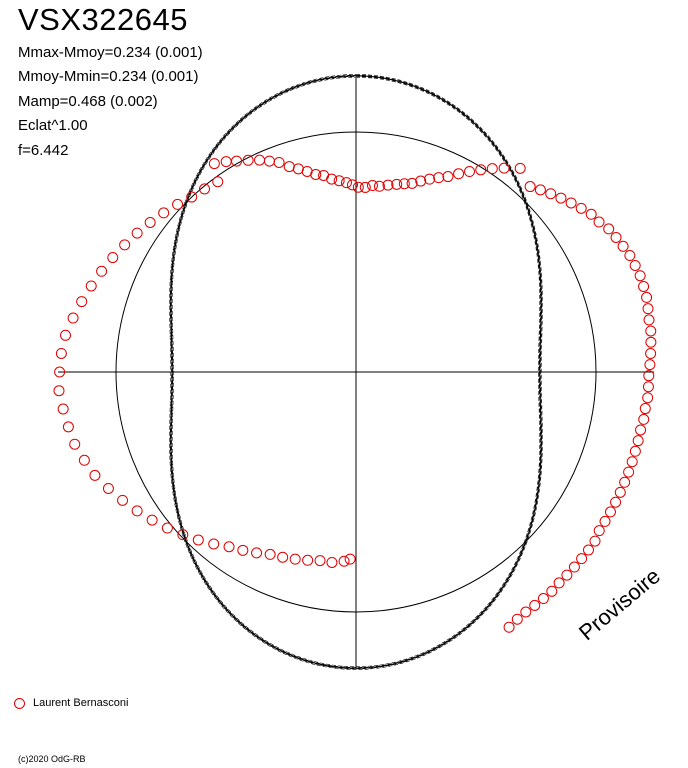 This screenshot has width=688, height=768. I want to click on stat-line-5: f=6.442, so click(43, 150).